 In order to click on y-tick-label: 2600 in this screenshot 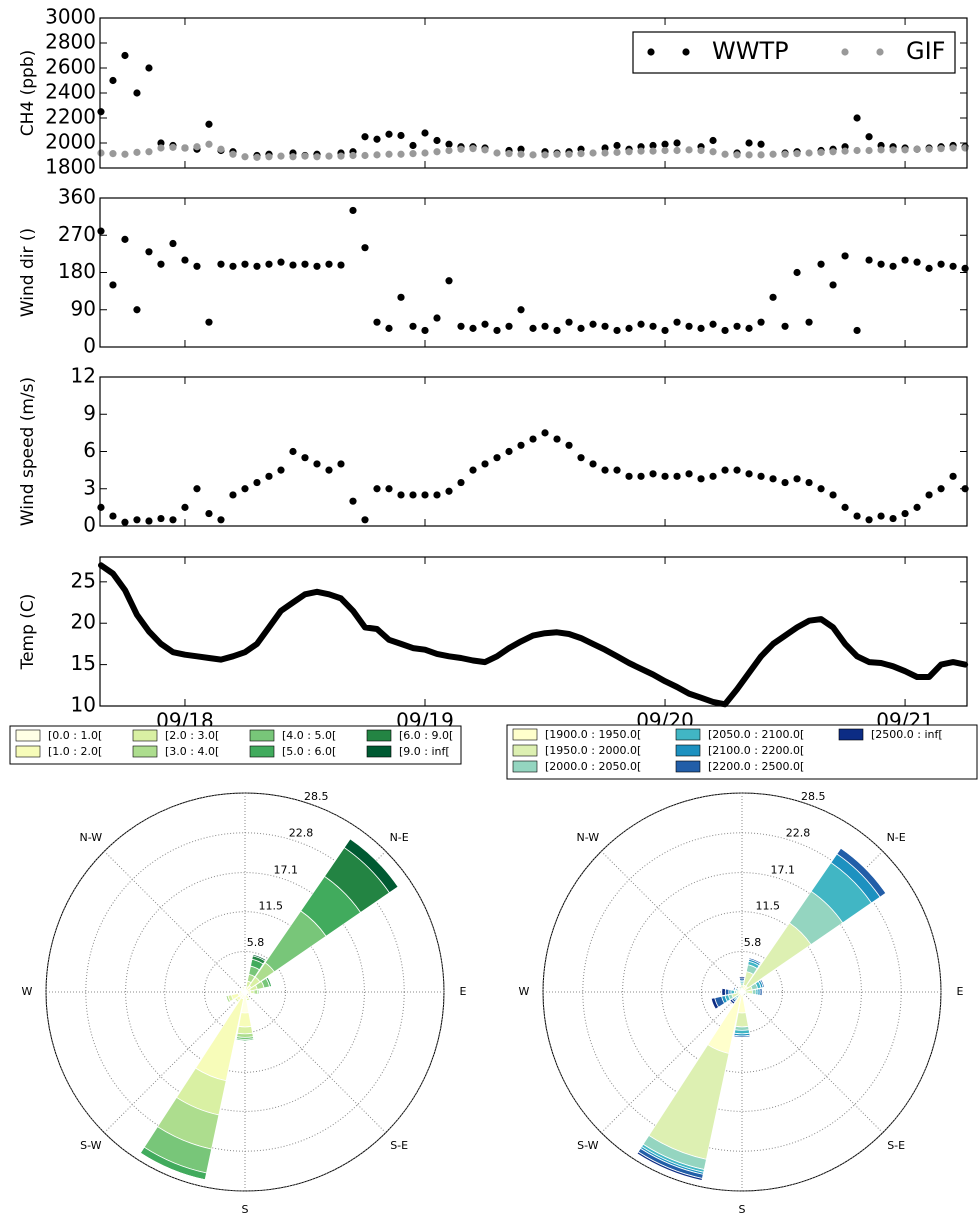, I will do `click(70, 67)`.